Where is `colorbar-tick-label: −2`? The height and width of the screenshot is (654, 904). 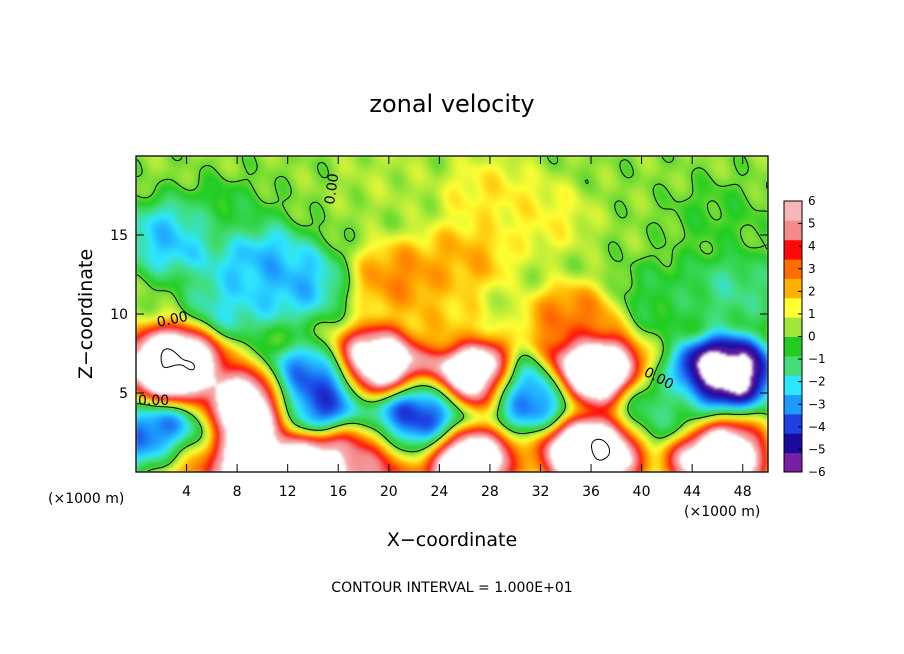 colorbar-tick-label: −2 is located at coordinates (817, 382).